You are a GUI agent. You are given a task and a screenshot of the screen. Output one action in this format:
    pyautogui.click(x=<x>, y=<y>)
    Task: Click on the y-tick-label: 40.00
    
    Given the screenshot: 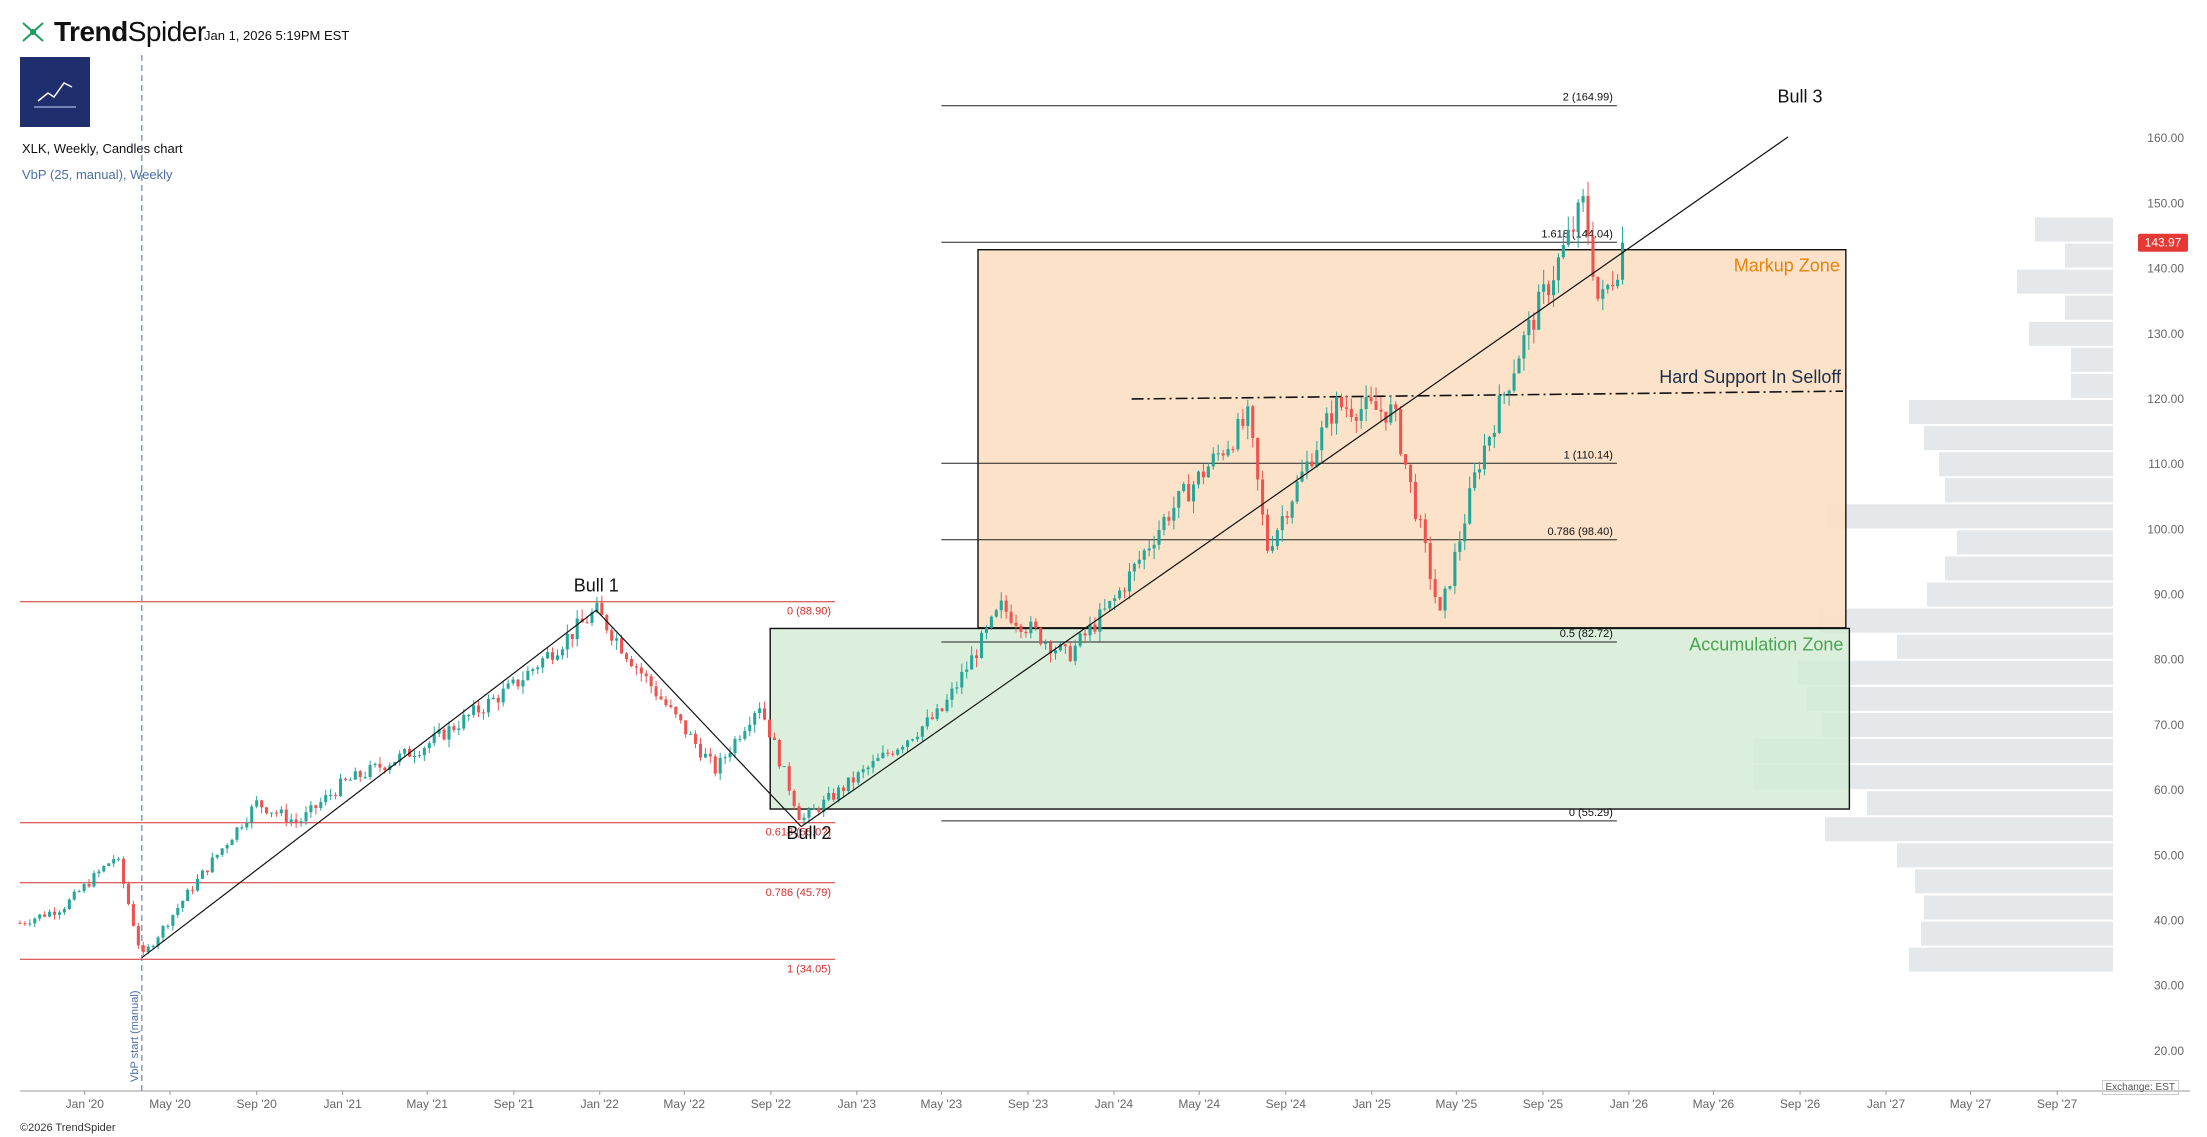 What is the action you would take?
    pyautogui.click(x=2169, y=921)
    